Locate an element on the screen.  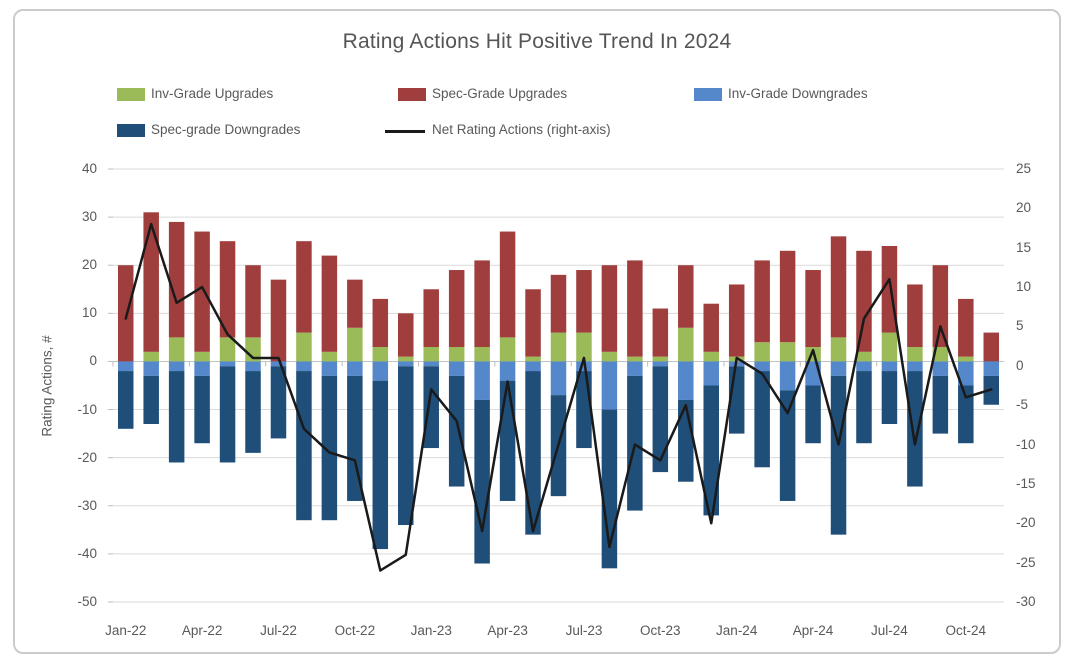
right-axis-tick-label: 0 is located at coordinates (1020, 365).